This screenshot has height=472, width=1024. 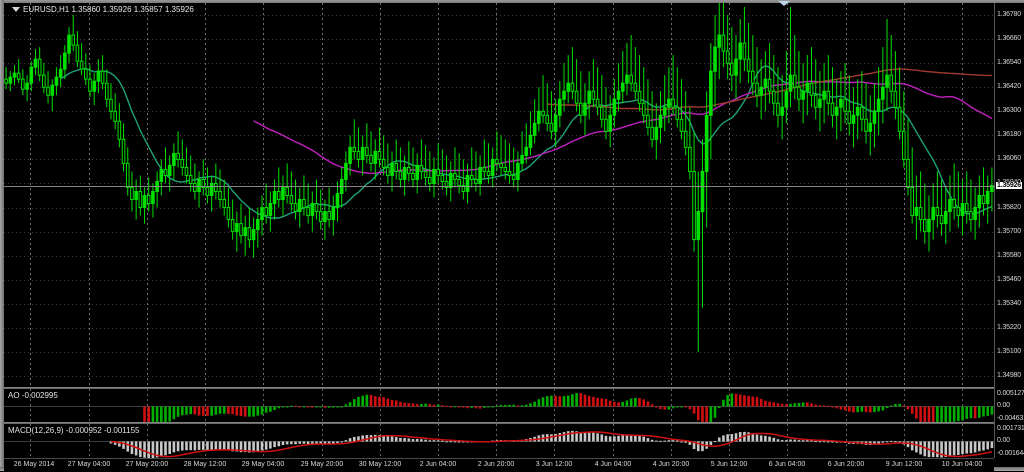 I want to click on price-scale-tick: 1.35100, so click(x=1009, y=351).